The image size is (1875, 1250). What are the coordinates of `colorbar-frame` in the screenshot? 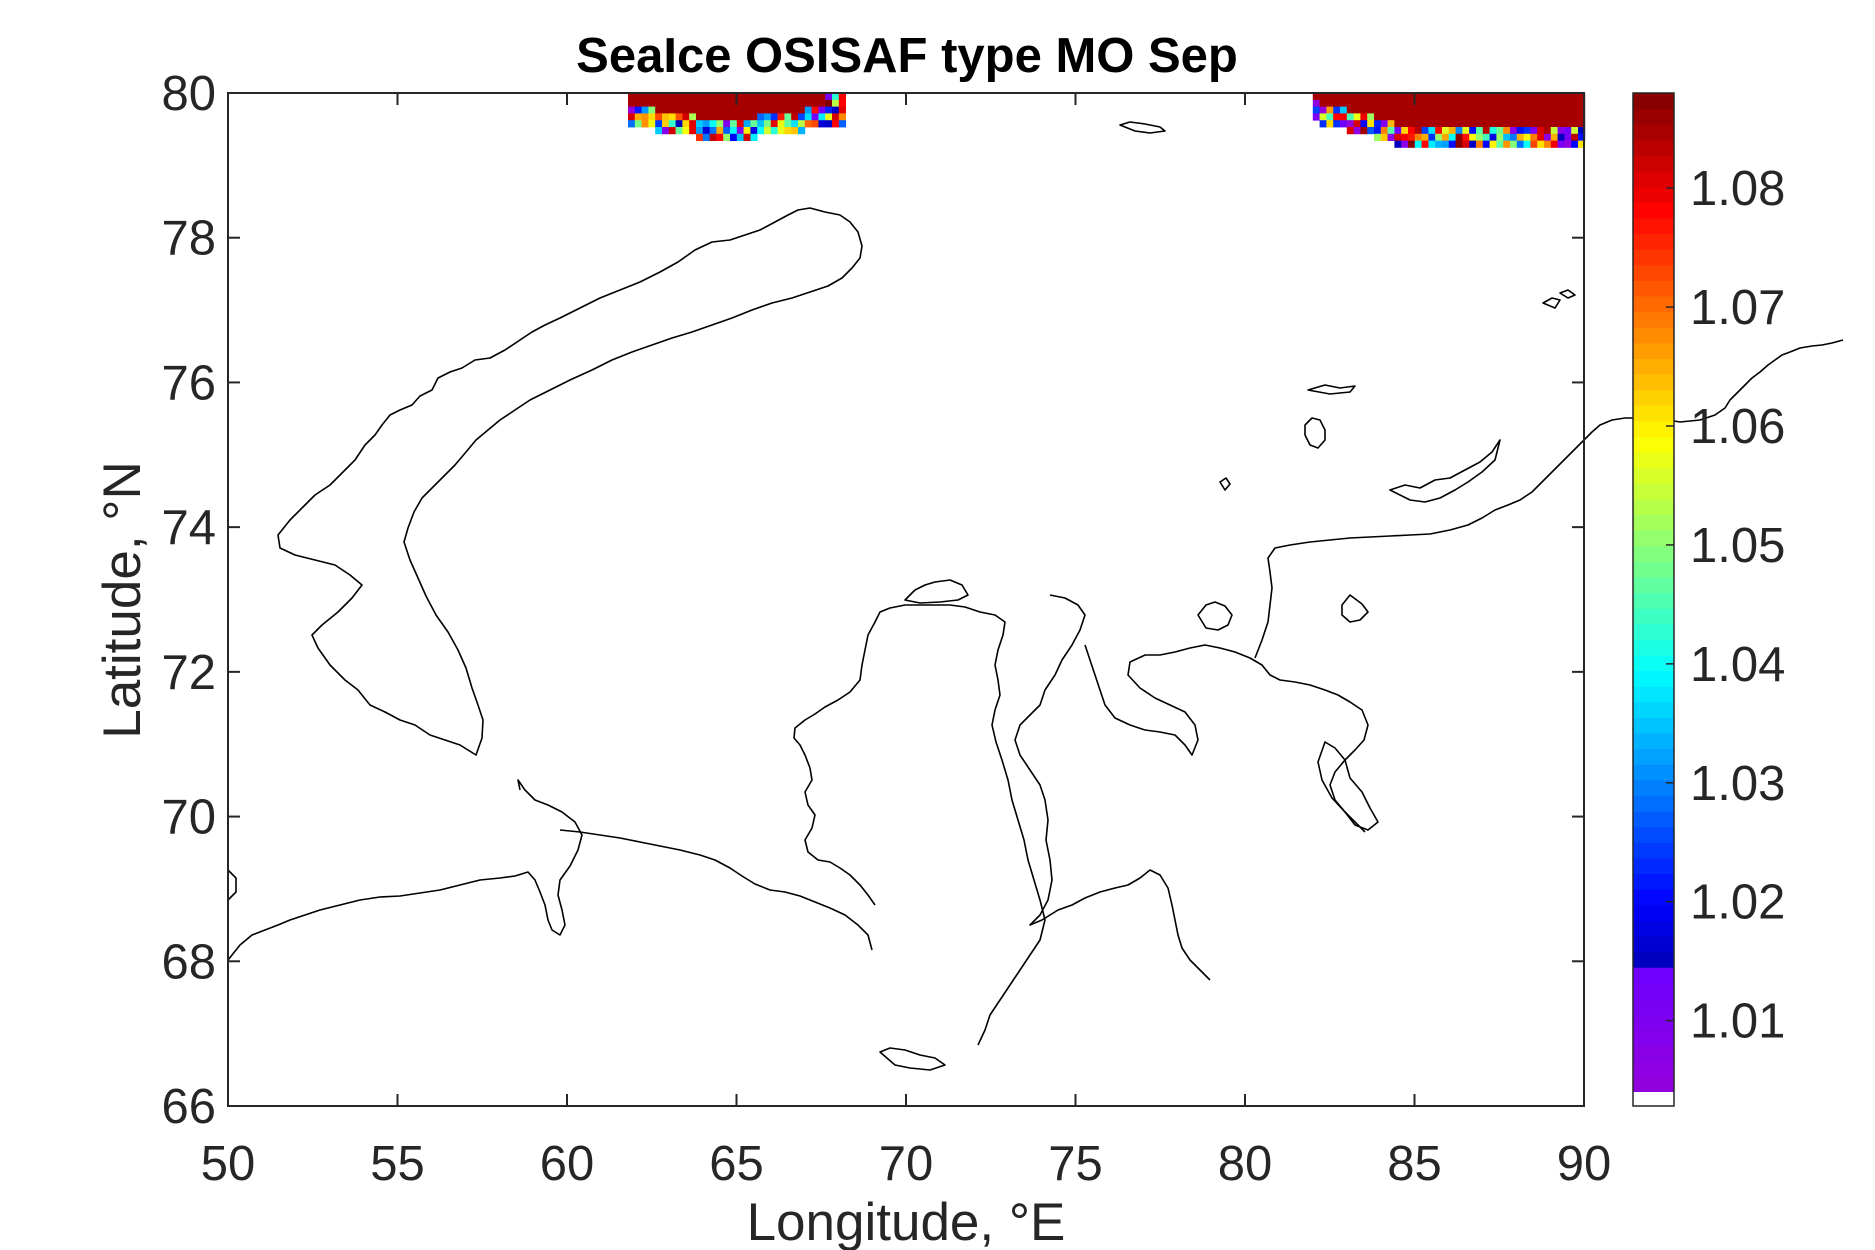 It's located at (1653, 599).